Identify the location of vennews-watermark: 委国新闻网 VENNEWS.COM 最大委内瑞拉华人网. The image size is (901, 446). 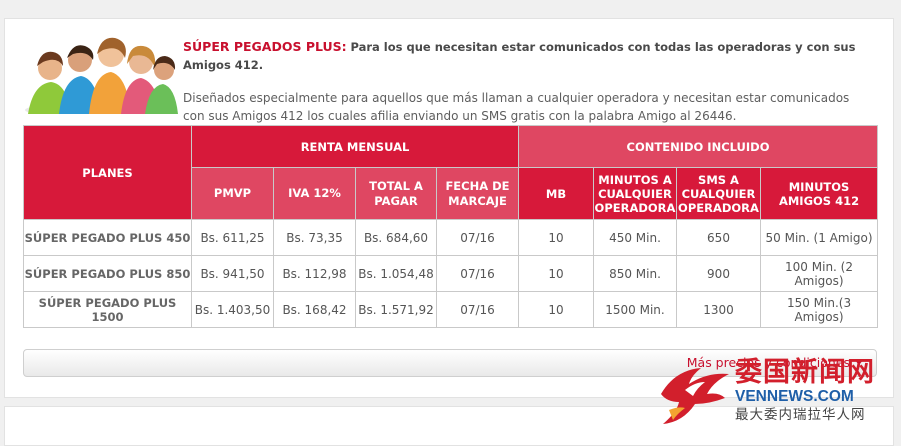
(775, 393).